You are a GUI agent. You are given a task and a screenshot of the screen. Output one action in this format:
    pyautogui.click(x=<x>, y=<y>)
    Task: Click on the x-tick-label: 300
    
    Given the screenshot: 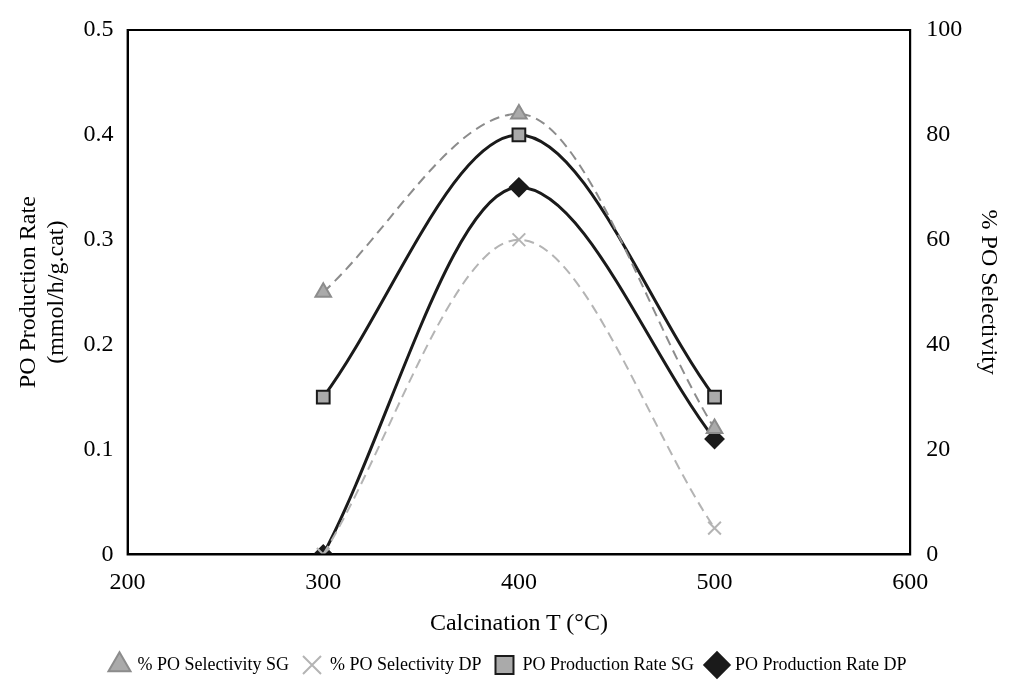 What is the action you would take?
    pyautogui.click(x=323, y=581)
    